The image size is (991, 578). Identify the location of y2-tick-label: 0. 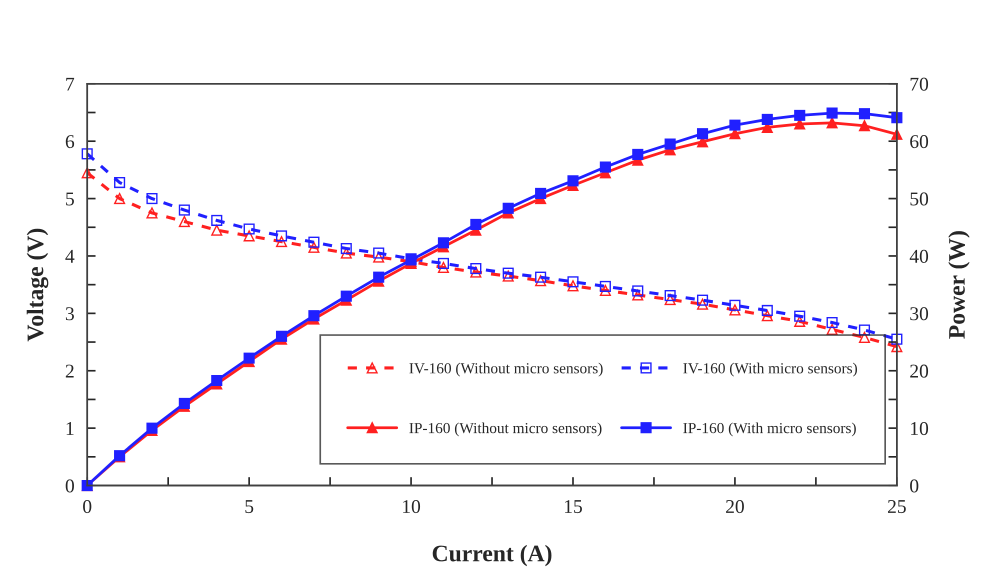
(914, 485).